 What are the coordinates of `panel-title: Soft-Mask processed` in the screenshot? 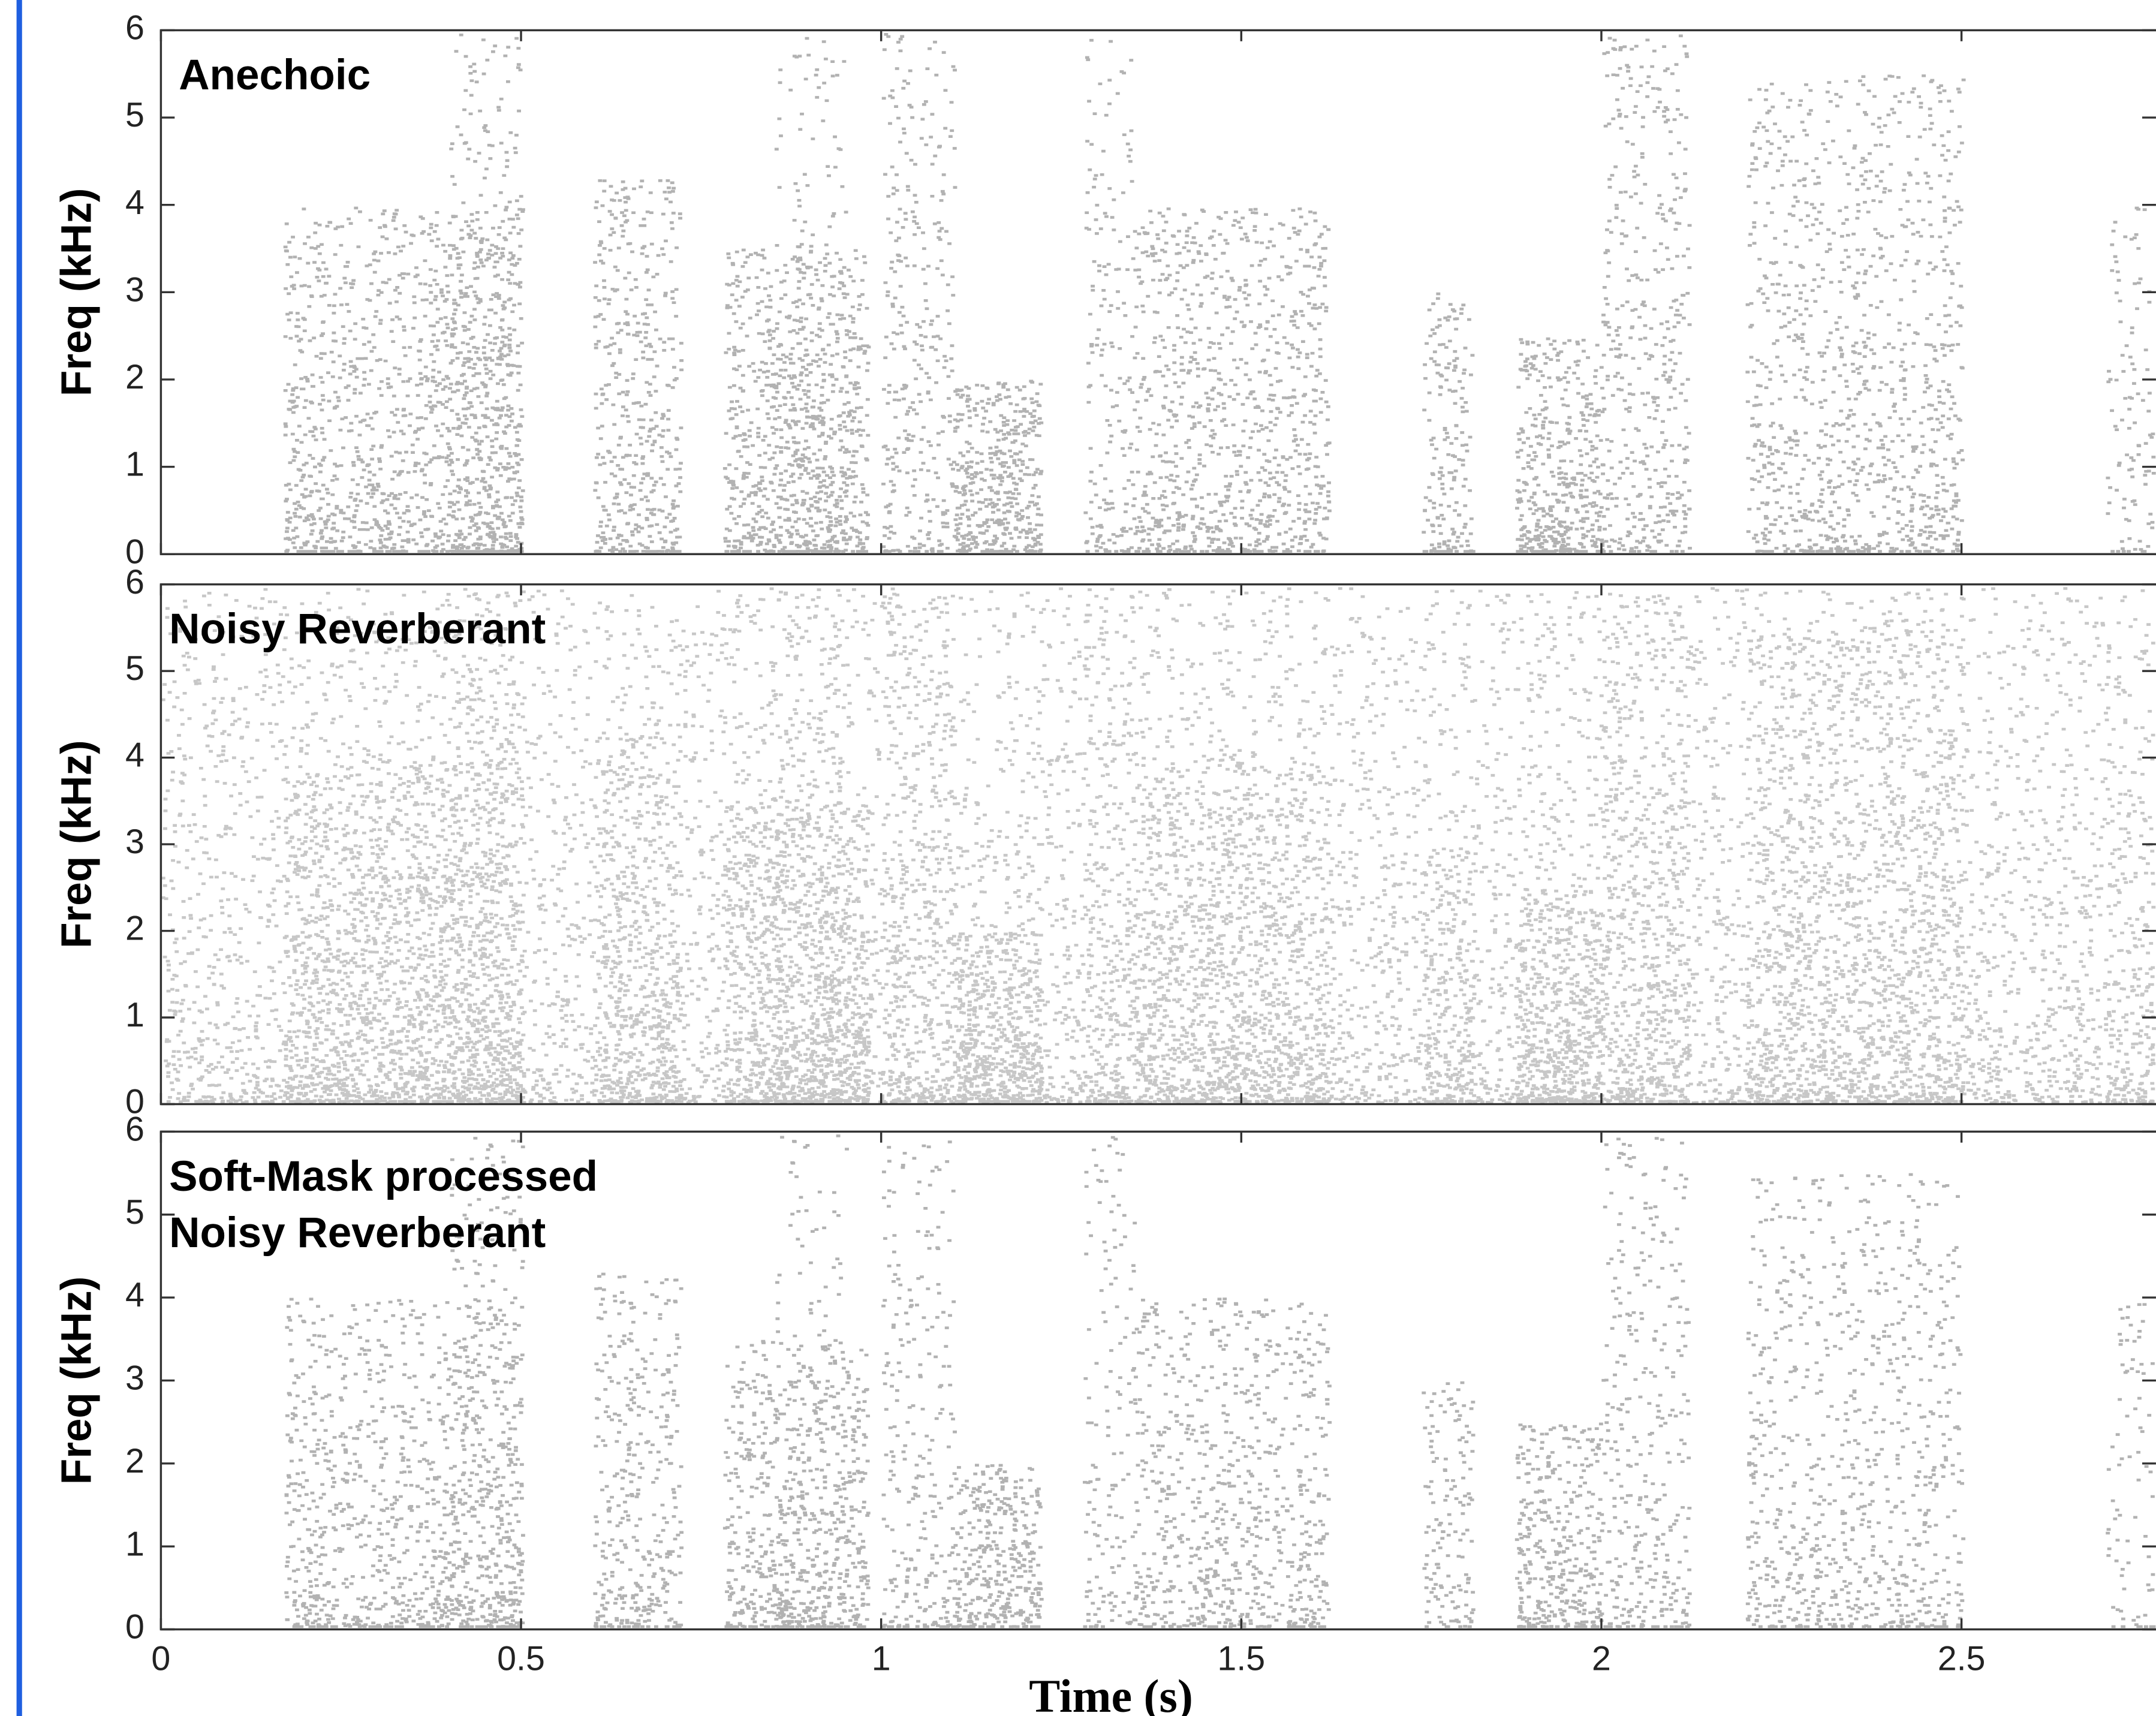 It's located at (384, 1176).